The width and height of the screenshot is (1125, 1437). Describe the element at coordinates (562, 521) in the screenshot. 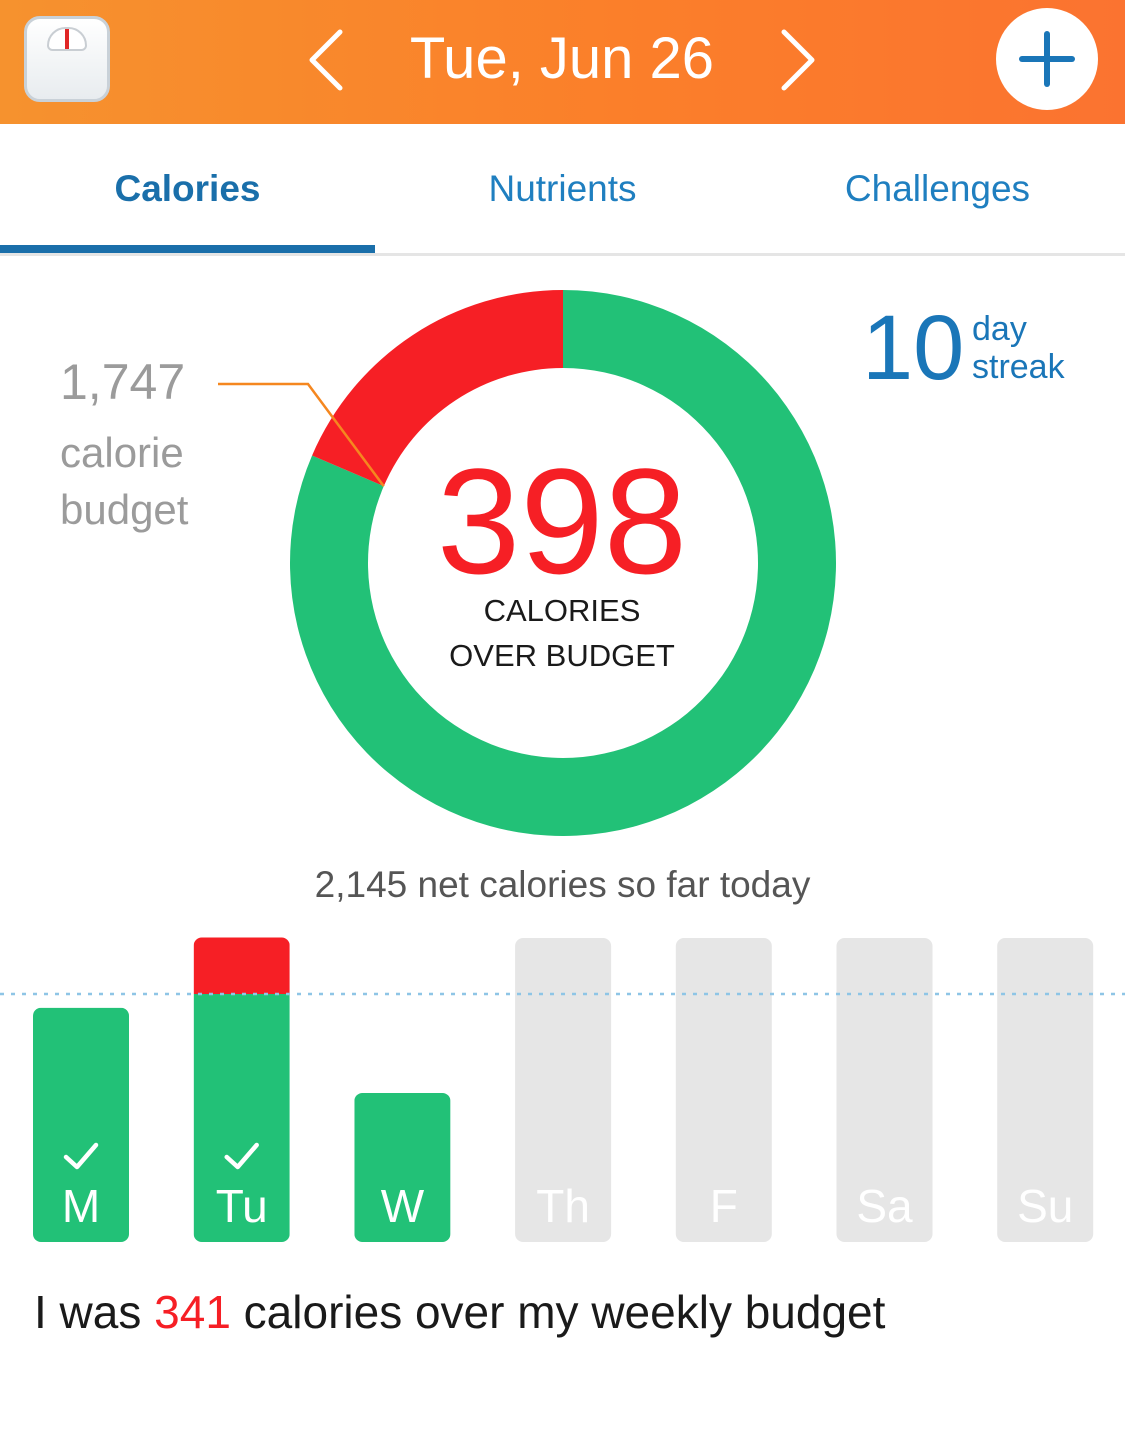

I see `calories-over-value: 398` at that location.